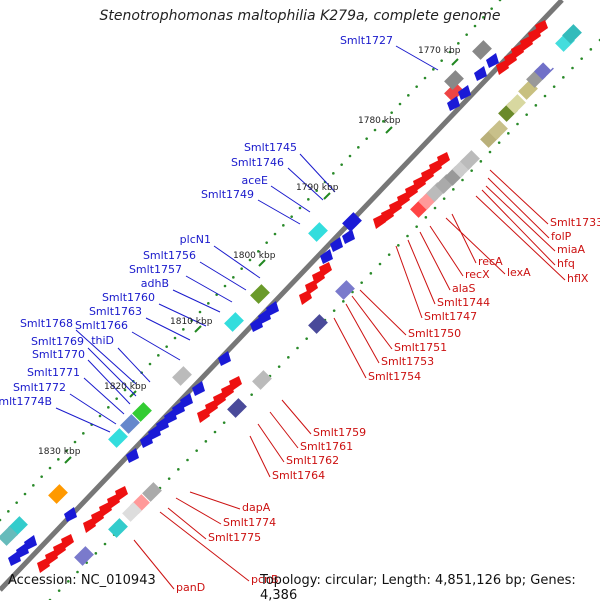  Describe the element at coordinates (26, 401) in the screenshot. I see `gene-label-left: Smlt1774B` at that location.